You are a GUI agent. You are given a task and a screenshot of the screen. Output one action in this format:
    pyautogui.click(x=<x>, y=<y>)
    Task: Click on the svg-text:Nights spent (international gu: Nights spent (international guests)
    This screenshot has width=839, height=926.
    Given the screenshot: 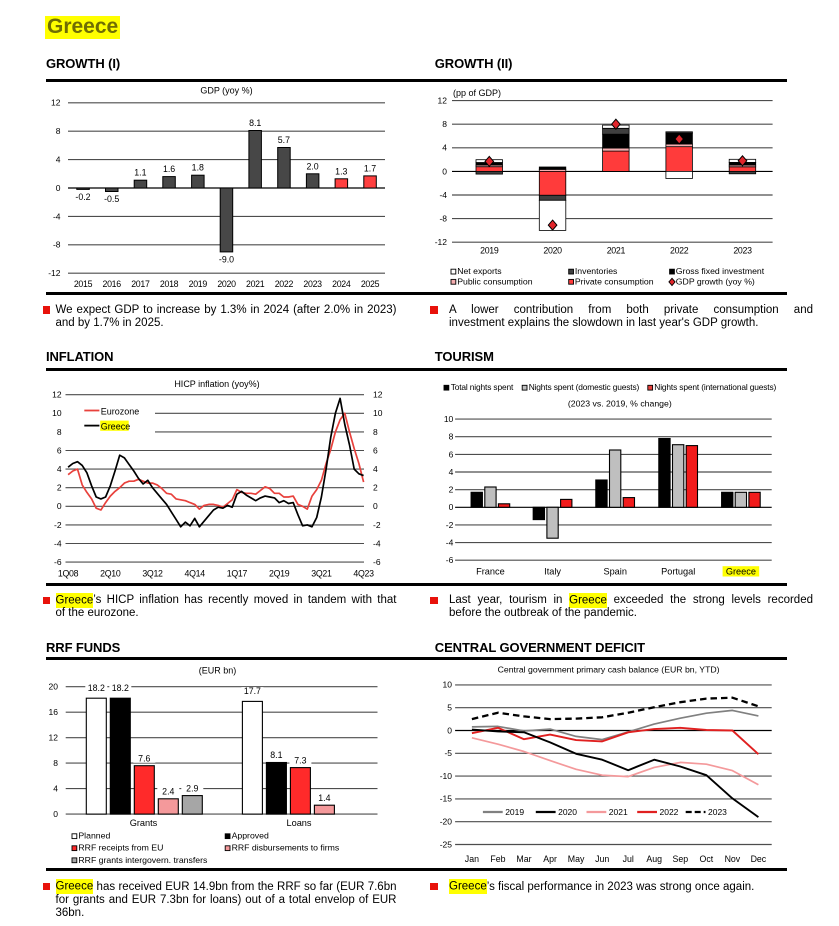 What is the action you would take?
    pyautogui.click(x=715, y=387)
    